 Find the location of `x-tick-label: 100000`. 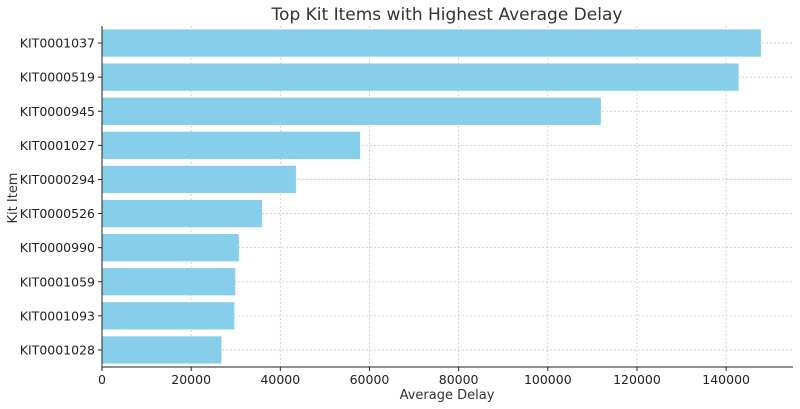

x-tick-label: 100000 is located at coordinates (548, 379).